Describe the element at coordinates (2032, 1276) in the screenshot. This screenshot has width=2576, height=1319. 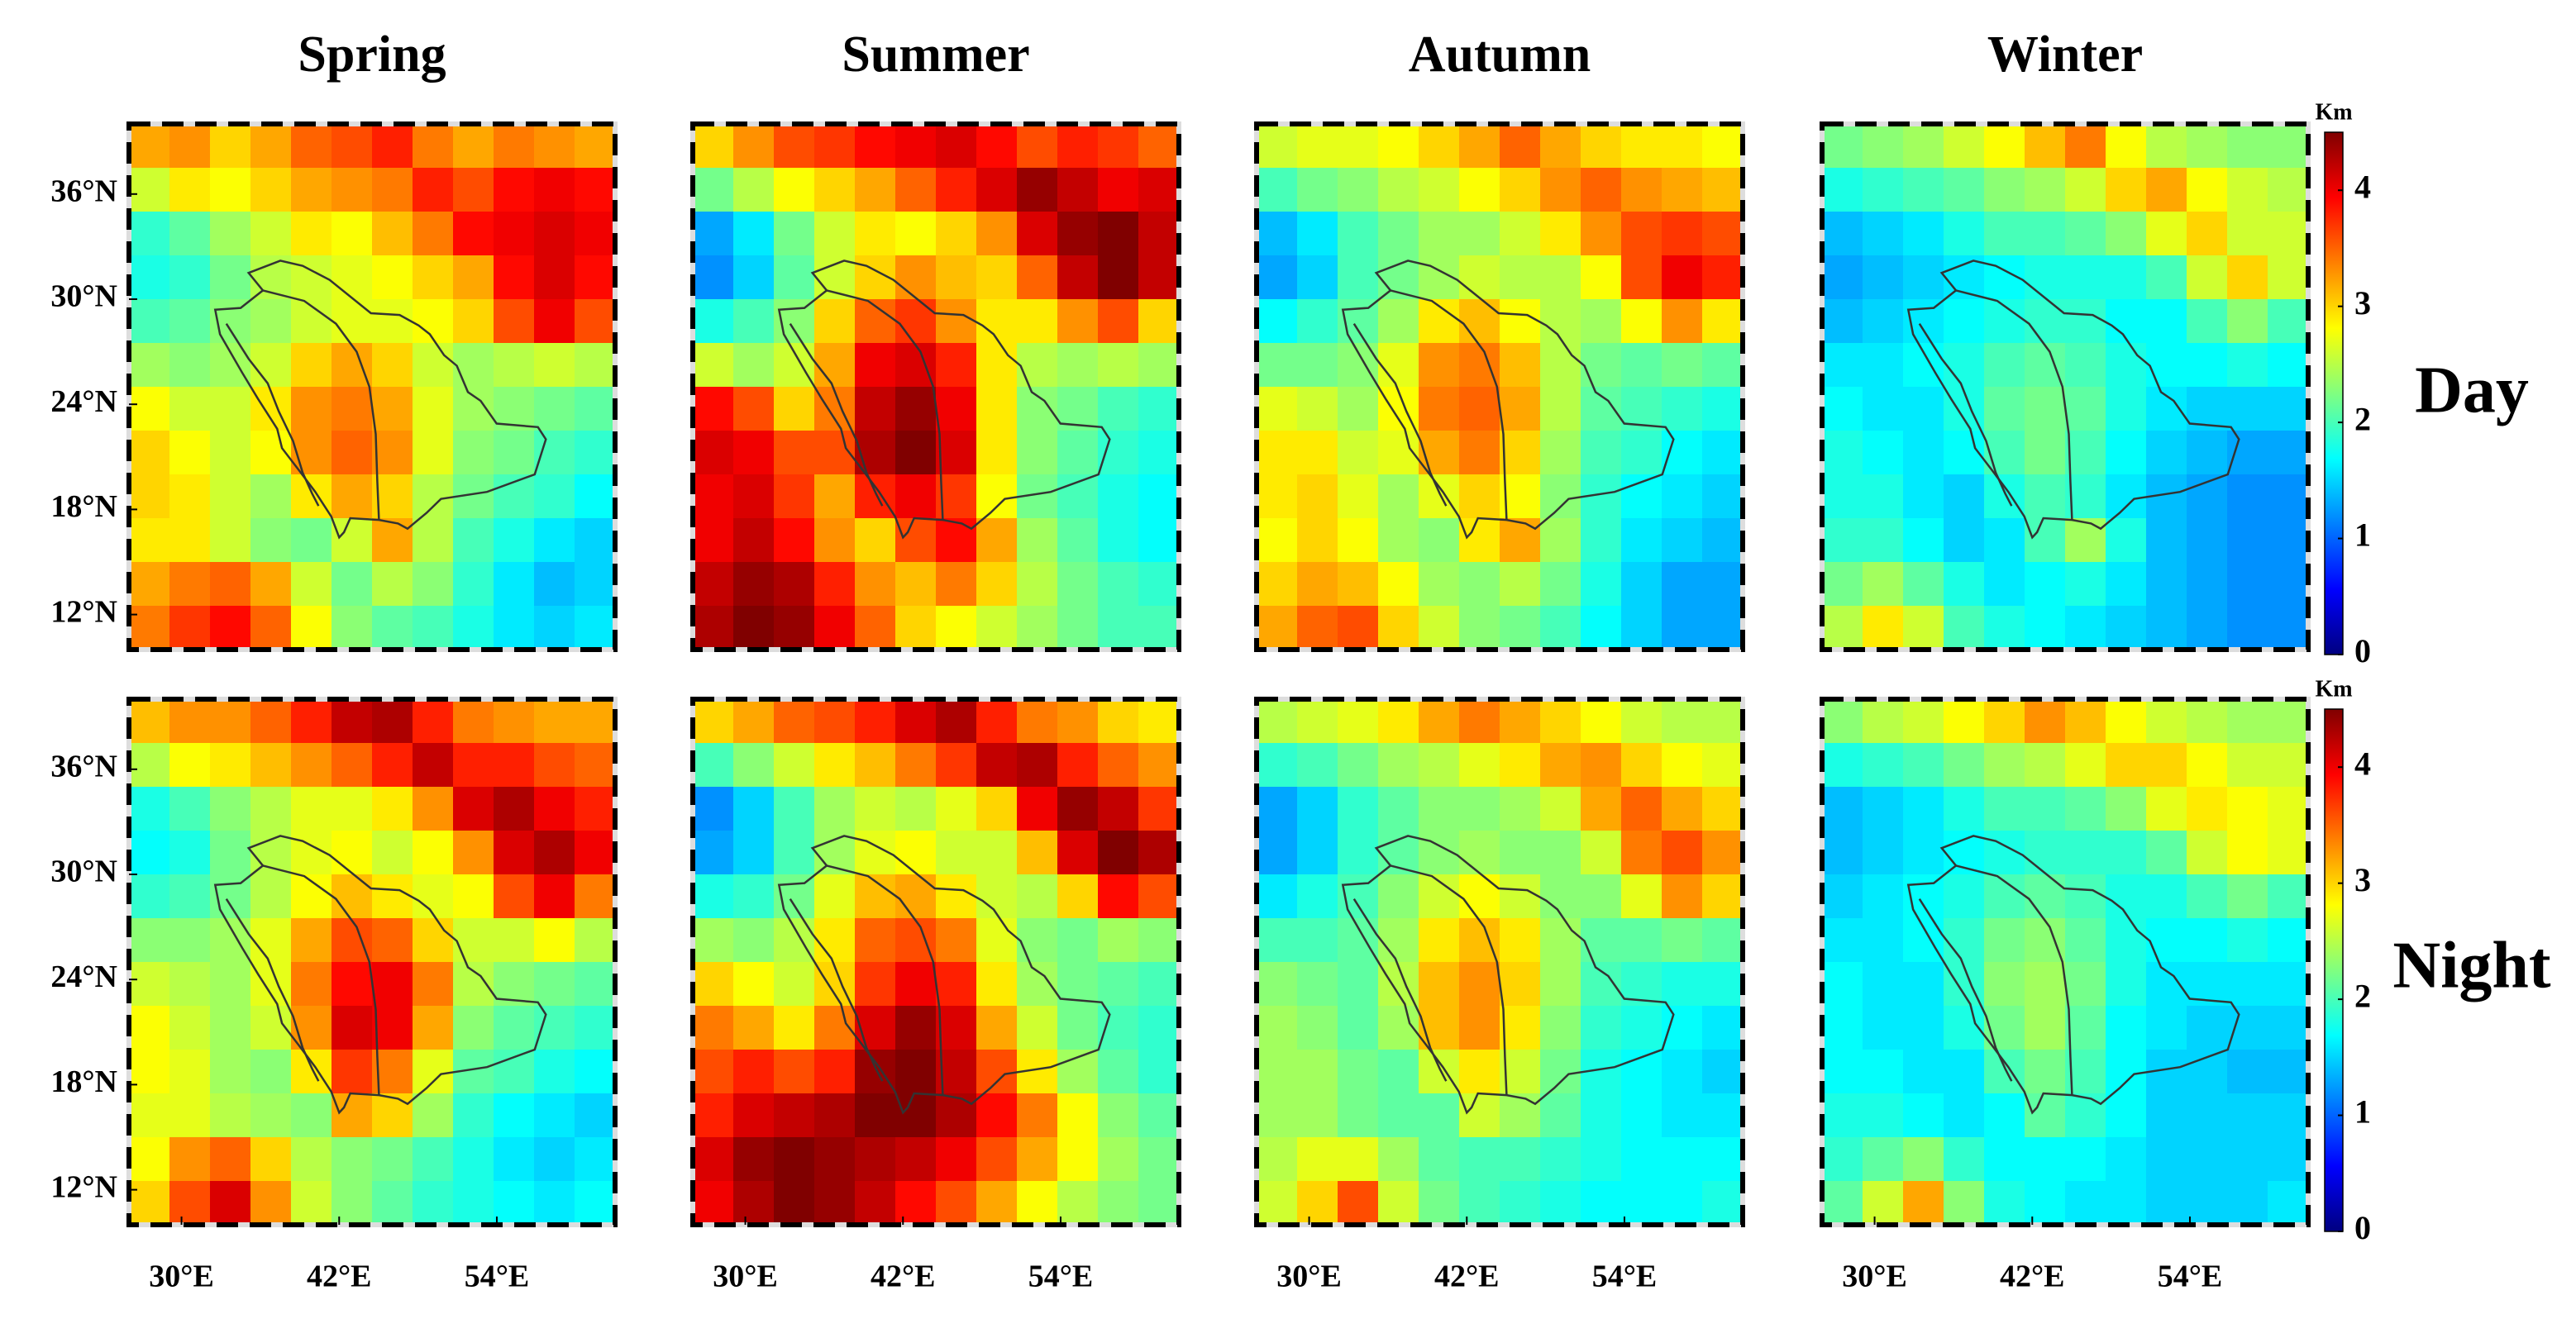
I see `x-tick-label: 42°E` at that location.